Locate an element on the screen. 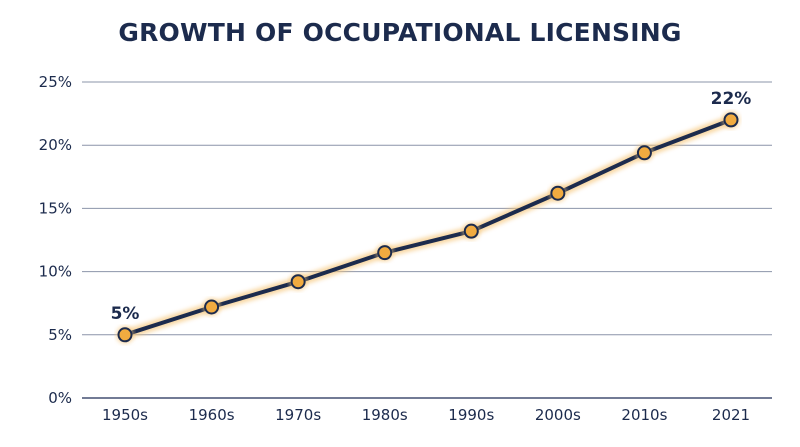 The height and width of the screenshot is (447, 800). x-tick-label: 1990s is located at coordinates (471, 415).